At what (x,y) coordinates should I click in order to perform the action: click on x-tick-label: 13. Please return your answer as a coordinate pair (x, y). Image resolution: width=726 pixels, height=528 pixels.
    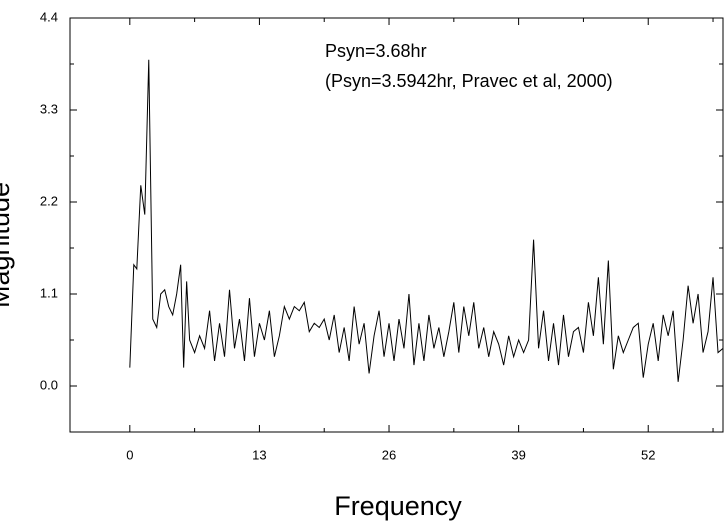
    Looking at the image, I should click on (259, 454).